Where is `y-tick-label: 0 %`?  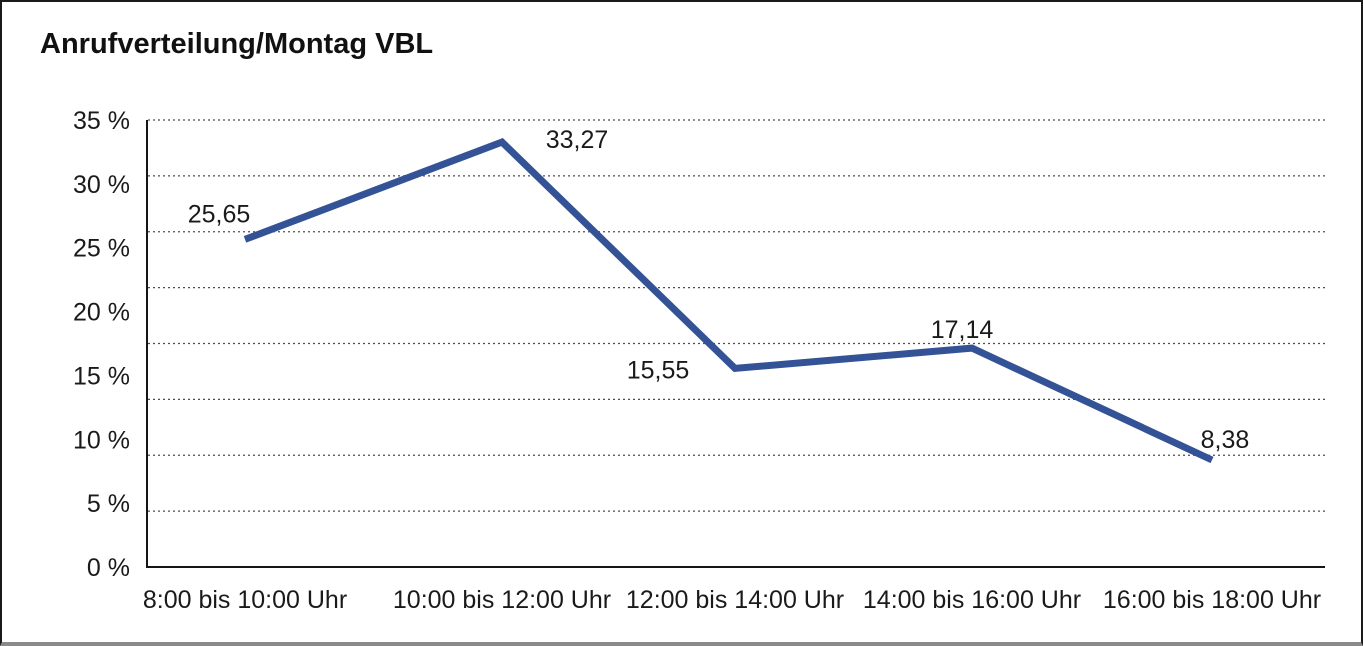
y-tick-label: 0 % is located at coordinates (108, 568).